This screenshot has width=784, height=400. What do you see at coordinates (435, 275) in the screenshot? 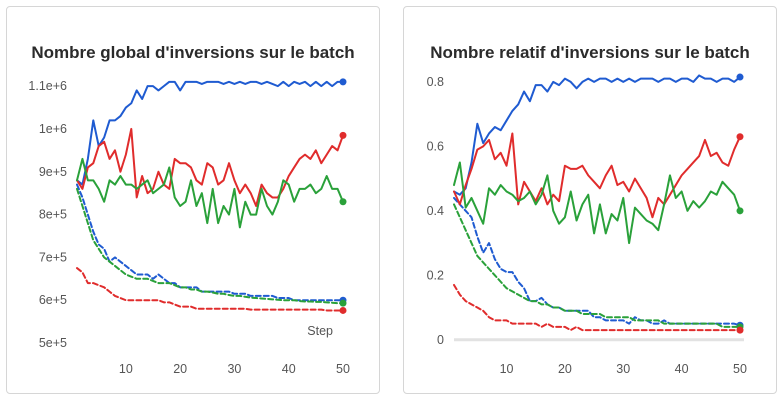
I see `y-tick-label: 0.2` at bounding box center [435, 275].